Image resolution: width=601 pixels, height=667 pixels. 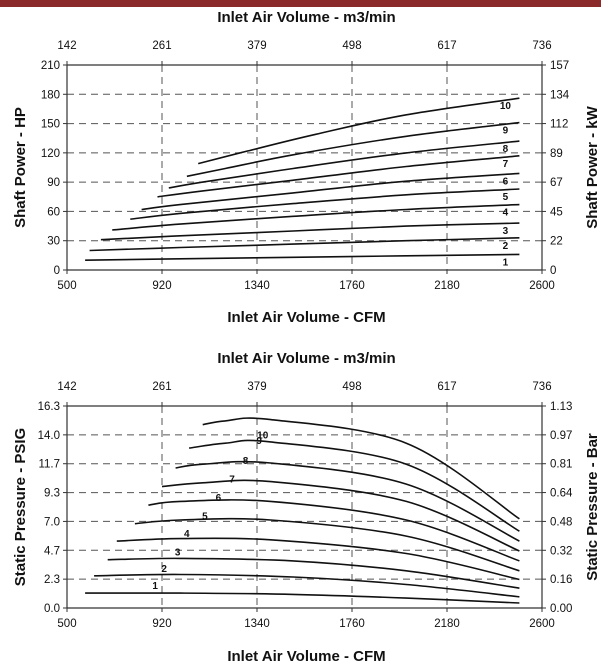 What do you see at coordinates (49, 465) in the screenshot?
I see `y-tick-label: 11.7` at bounding box center [49, 465].